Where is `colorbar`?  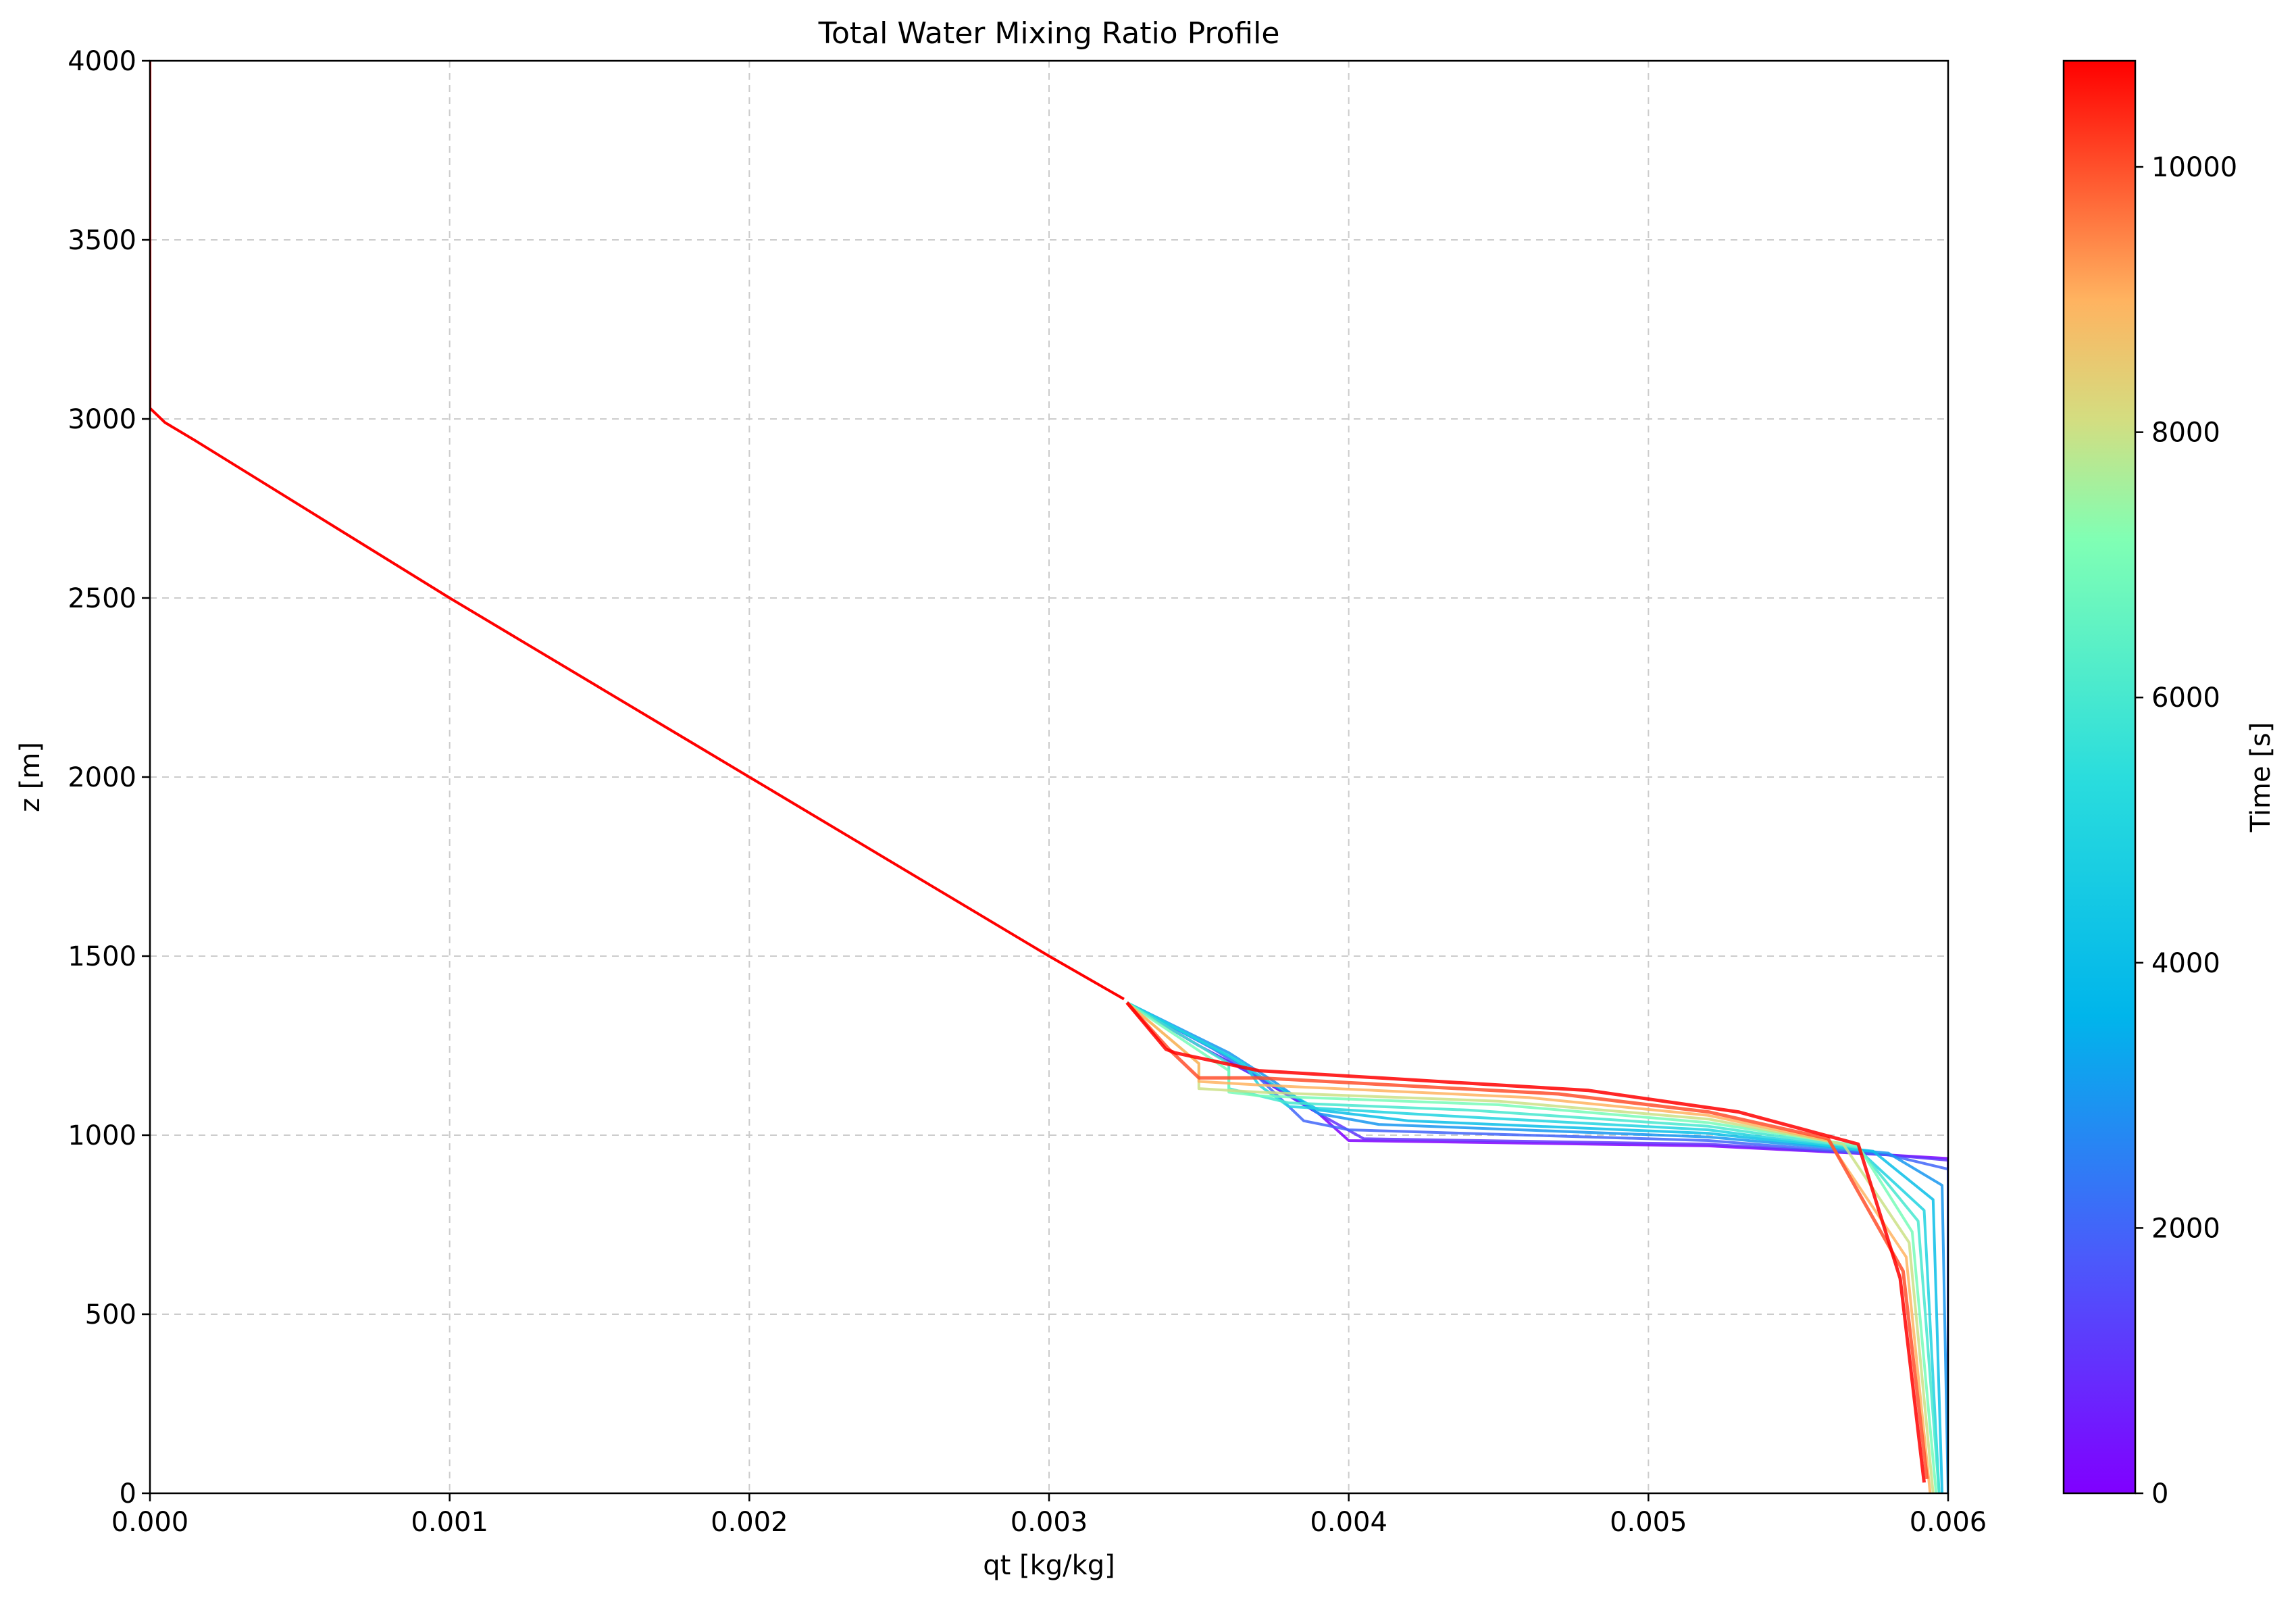
colorbar is located at coordinates (2099, 777).